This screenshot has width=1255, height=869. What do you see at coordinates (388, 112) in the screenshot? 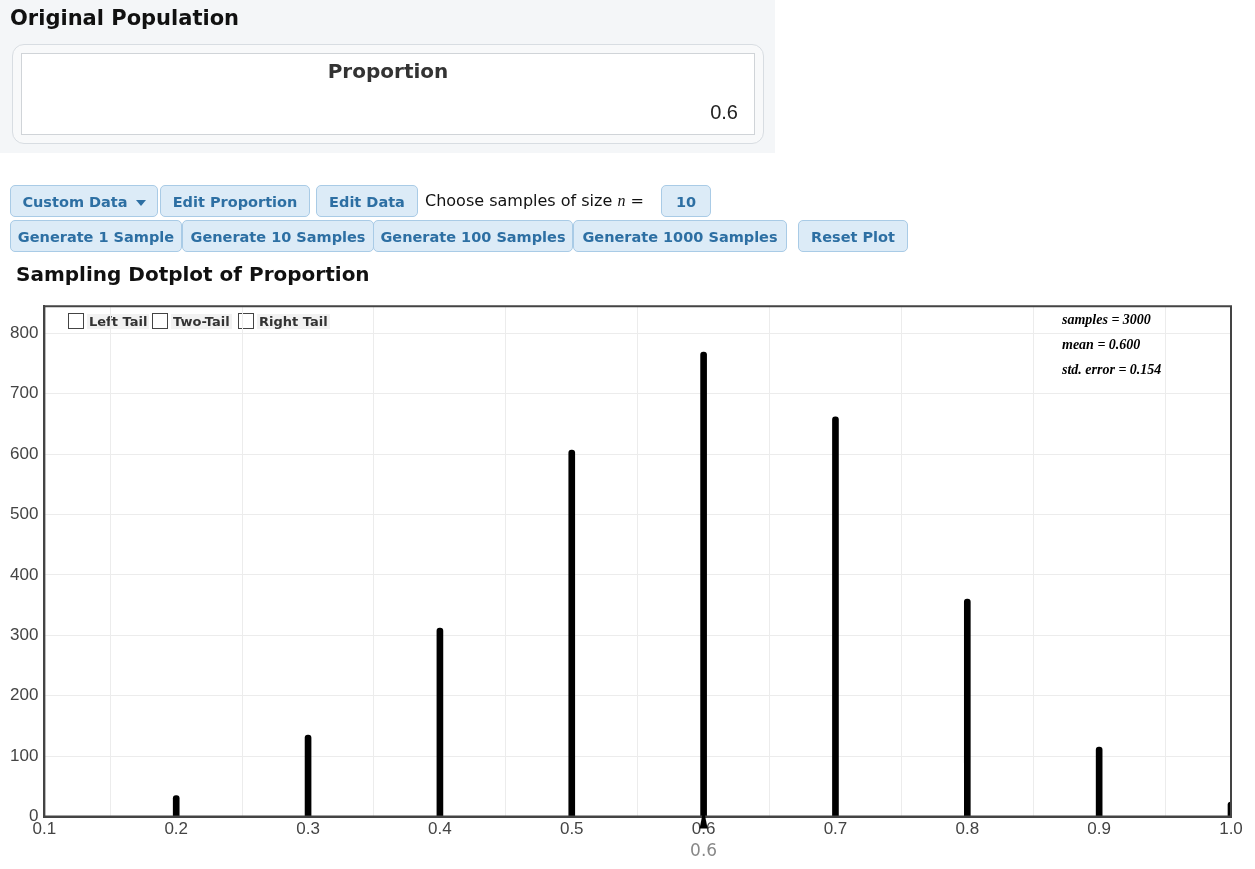
I see `text: 0.6` at bounding box center [388, 112].